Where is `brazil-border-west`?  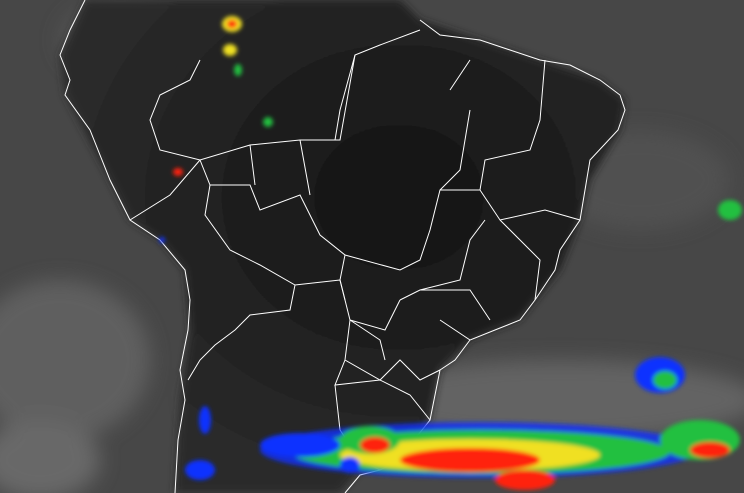
brazil-border-west is located at coordinates (320, 270).